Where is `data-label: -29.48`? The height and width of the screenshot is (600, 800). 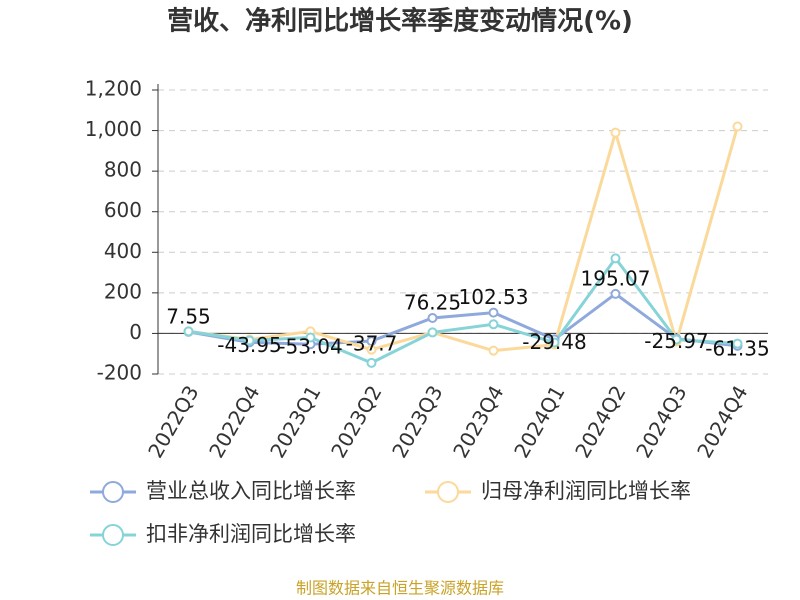
data-label: -29.48 is located at coordinates (554, 342).